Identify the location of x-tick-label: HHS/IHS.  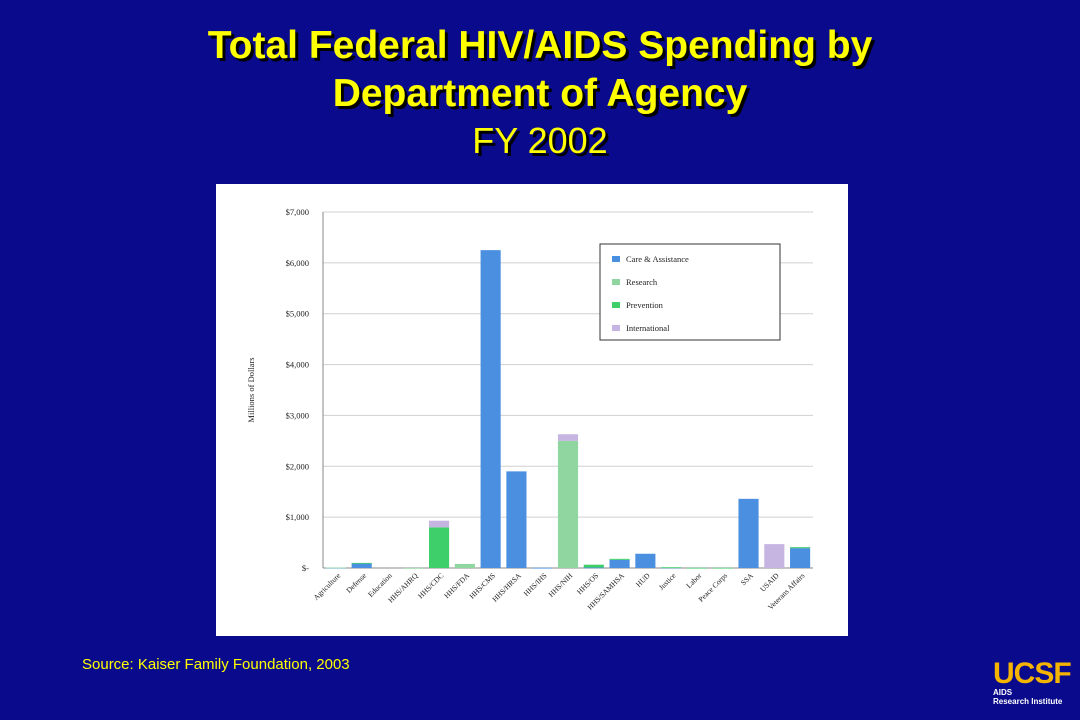
(535, 584).